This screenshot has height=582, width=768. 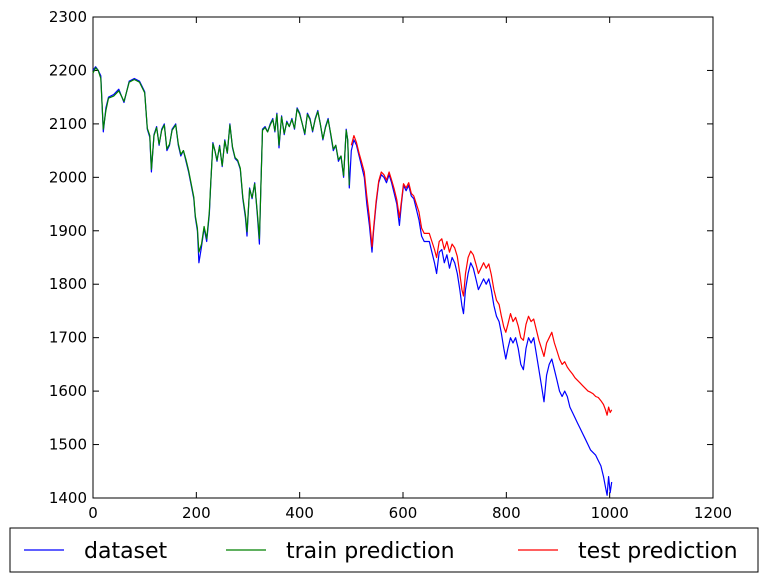 I want to click on y-tick-label: 1700, so click(x=68, y=338).